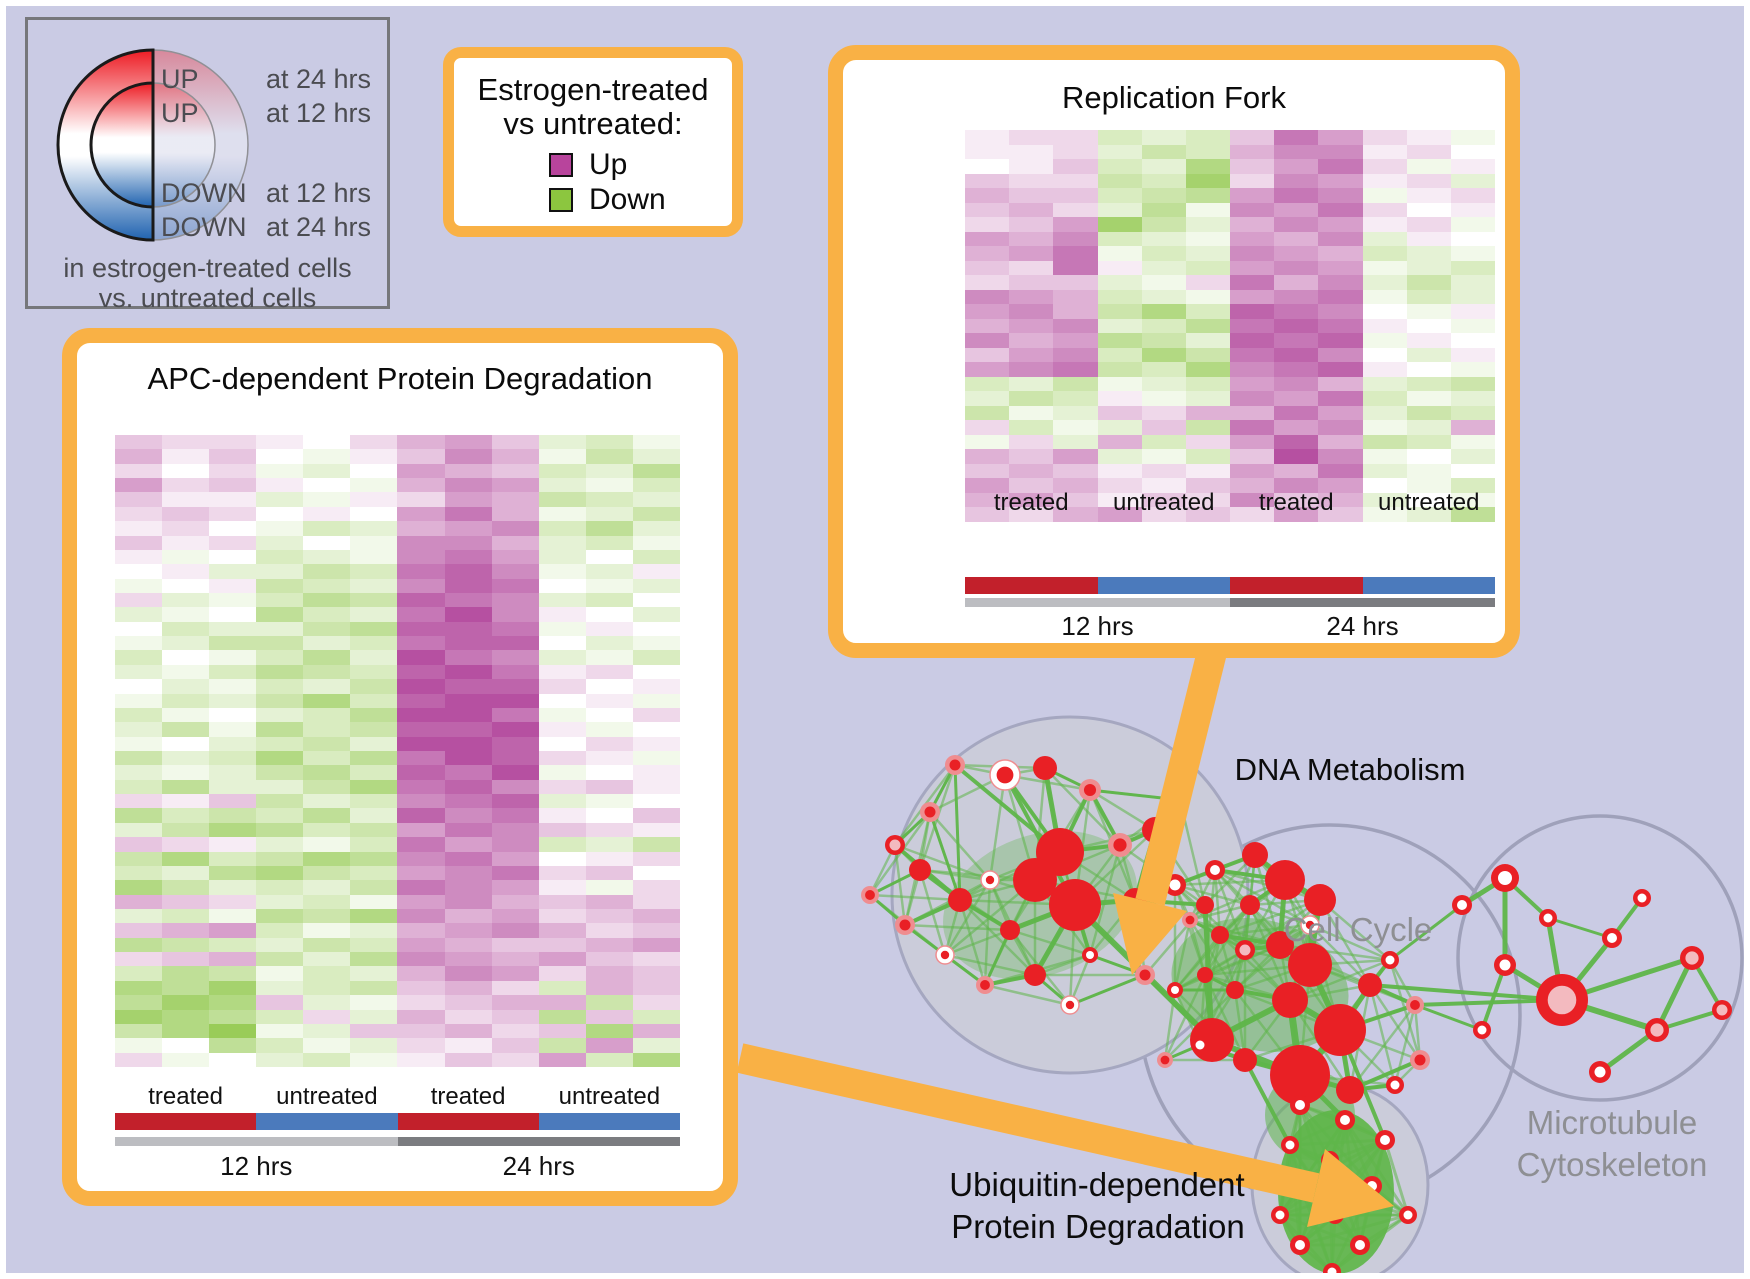 This screenshot has width=1750, height=1279. What do you see at coordinates (1362, 626) in the screenshot?
I see `time-label: 24 hrs` at bounding box center [1362, 626].